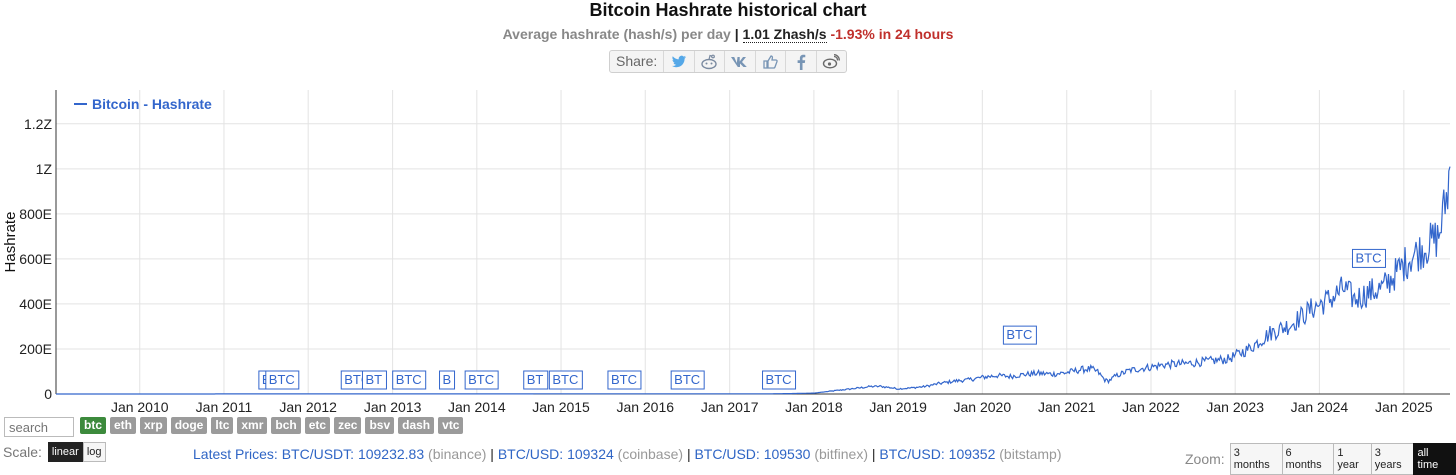  I want to click on x-tick-label: Jan 2025, so click(1404, 407).